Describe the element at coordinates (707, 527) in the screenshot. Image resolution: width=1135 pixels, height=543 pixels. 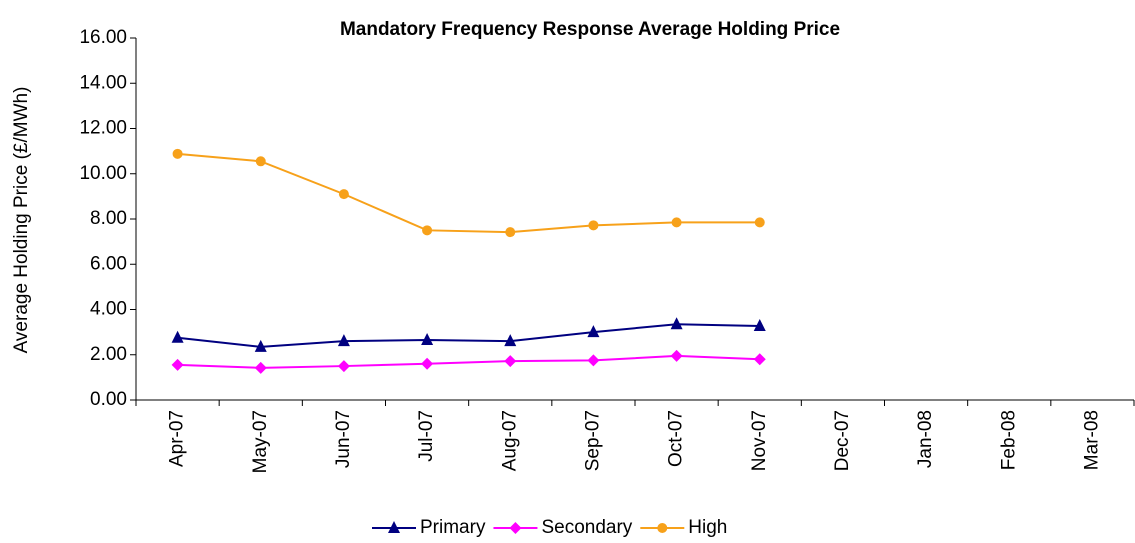
I see `legend-label: High` at that location.